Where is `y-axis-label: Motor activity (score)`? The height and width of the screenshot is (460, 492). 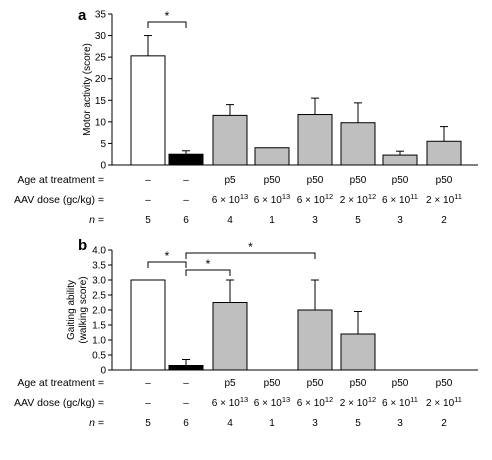 y-axis-label: Motor activity (score) is located at coordinates (87, 89).